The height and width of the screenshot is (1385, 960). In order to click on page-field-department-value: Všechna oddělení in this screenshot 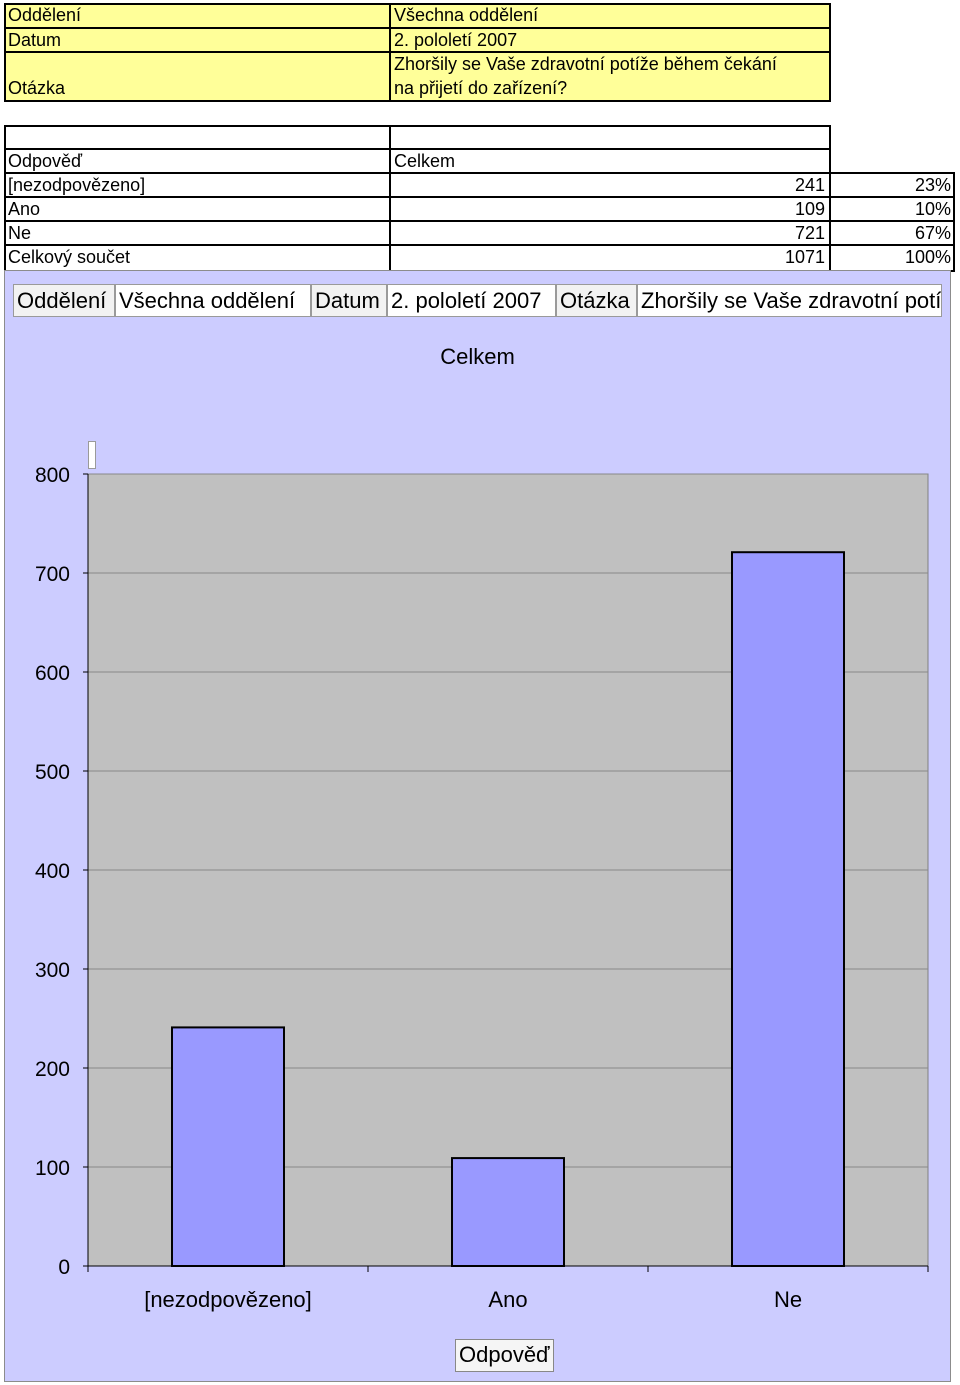, I will do `click(213, 300)`.